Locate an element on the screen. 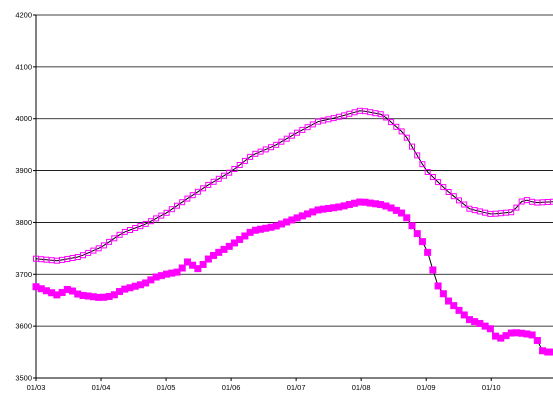  x-tick-label: 01/03 is located at coordinates (36, 387).